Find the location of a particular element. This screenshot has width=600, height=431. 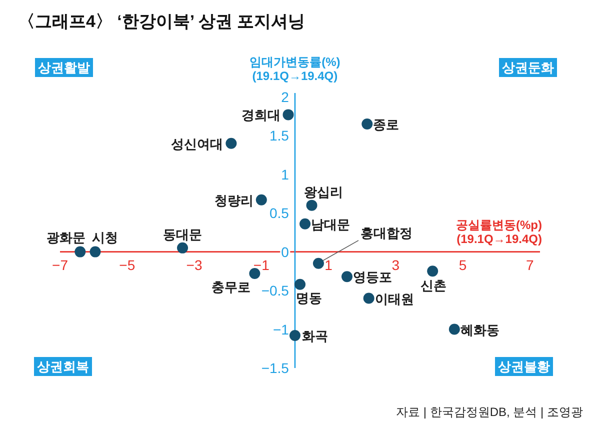

point-label: 영등포 is located at coordinates (372, 277).